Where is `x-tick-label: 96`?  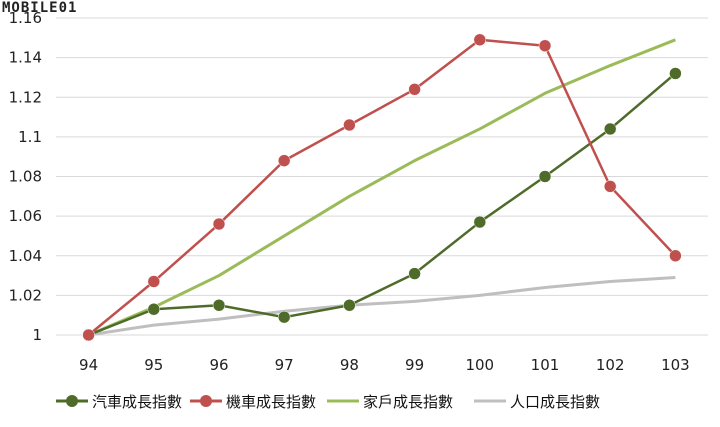 x-tick-label: 96 is located at coordinates (218, 365).